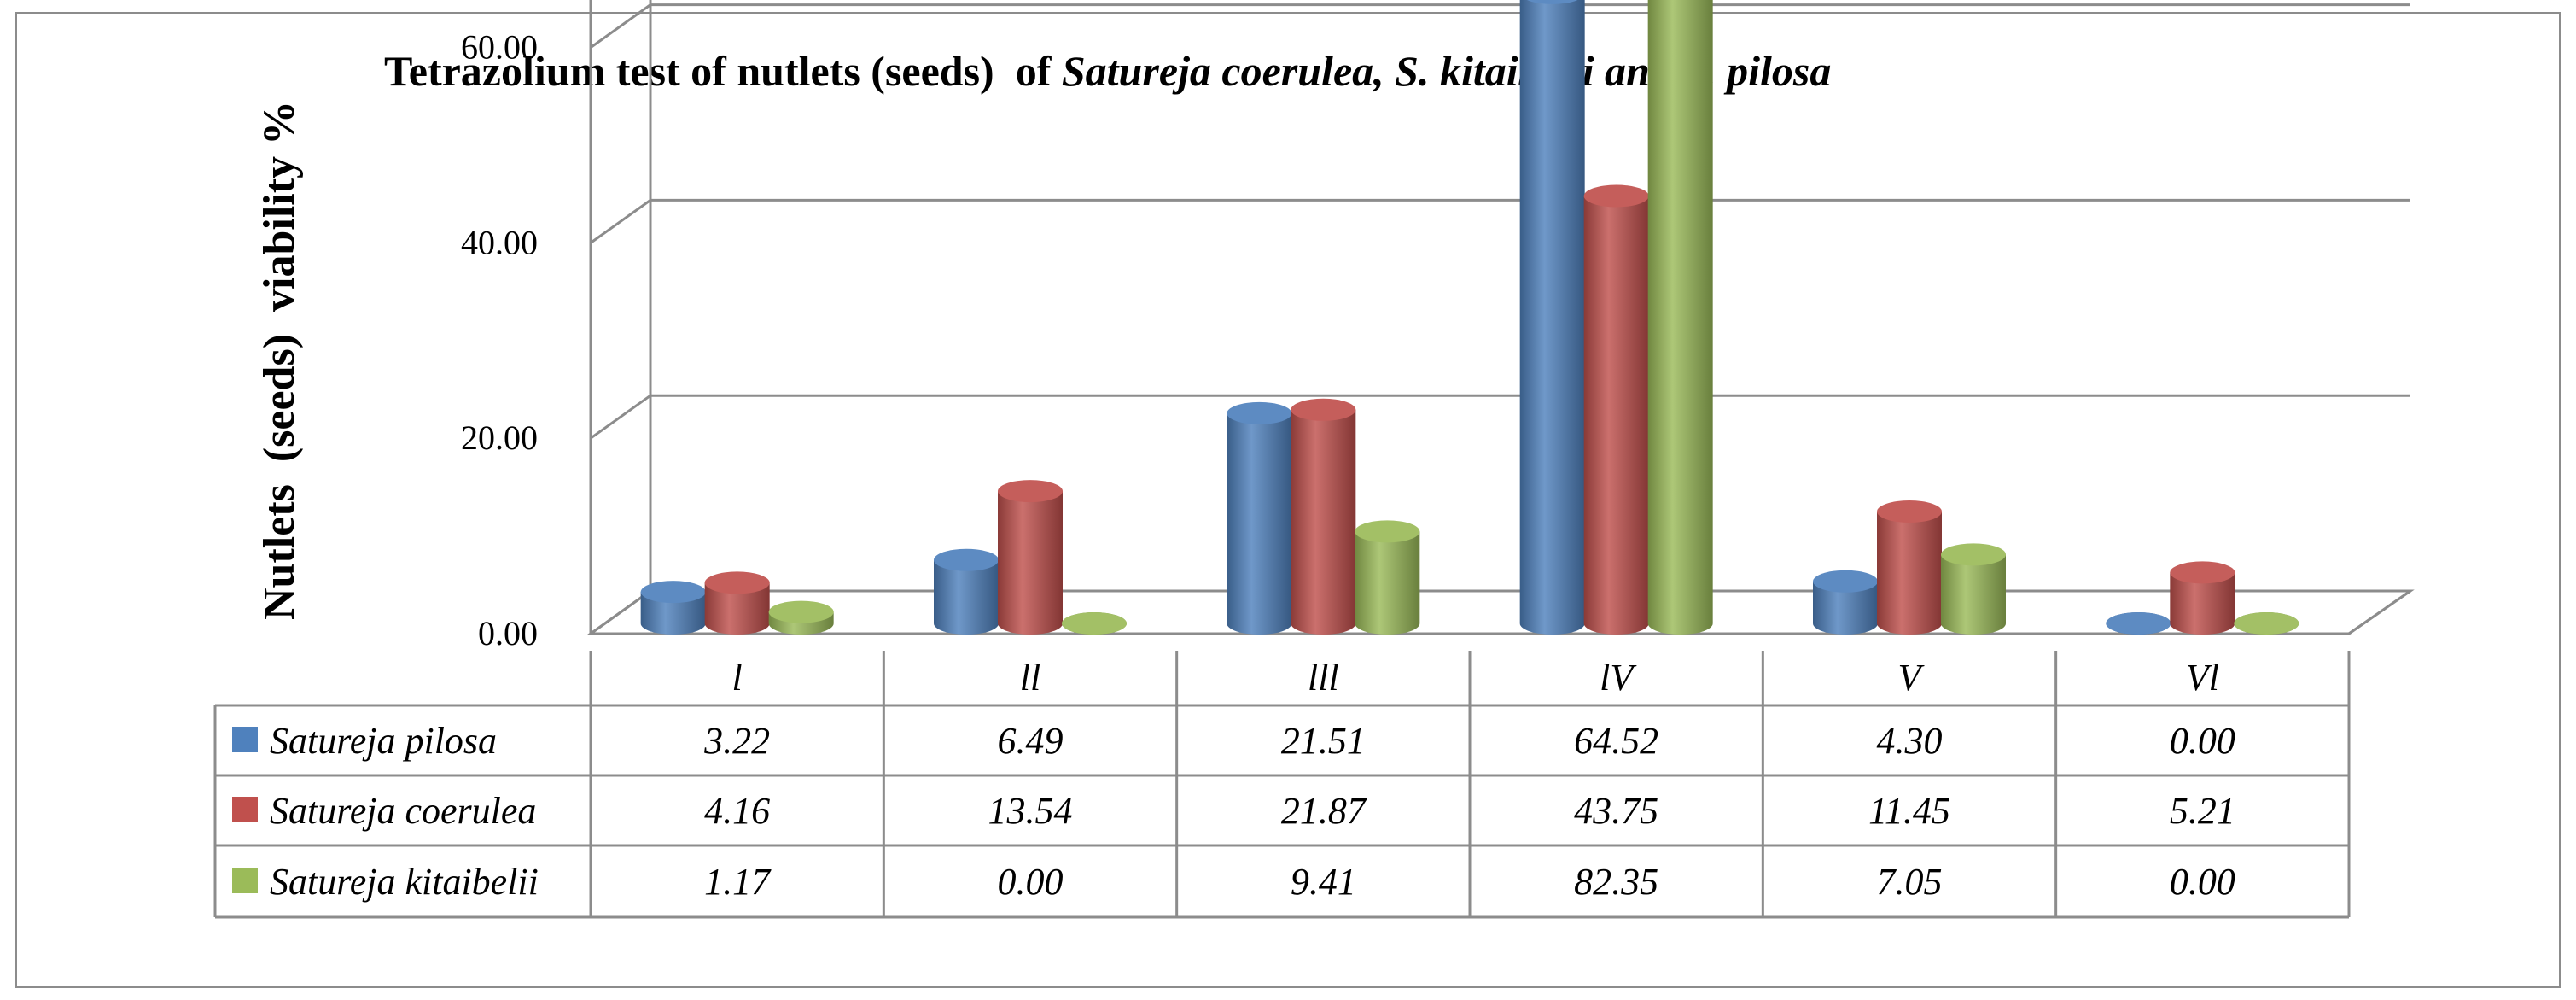 Image resolution: width=2576 pixels, height=1000 pixels. What do you see at coordinates (383, 741) in the screenshot?
I see `legend-label: Satureja pilosa` at bounding box center [383, 741].